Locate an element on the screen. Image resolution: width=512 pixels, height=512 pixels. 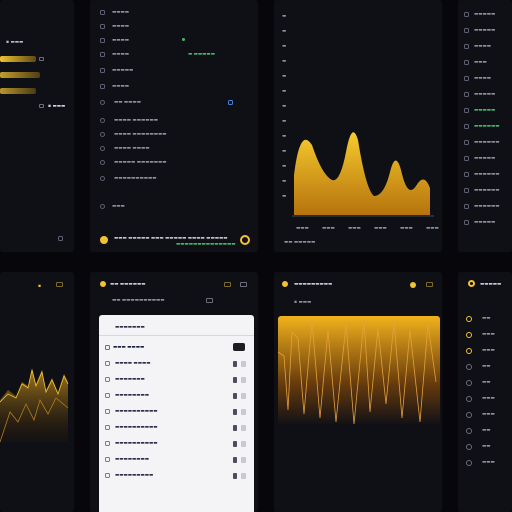
panel-d-list-label: ▬▬▬▬▬ is located at coordinates (485, 14).